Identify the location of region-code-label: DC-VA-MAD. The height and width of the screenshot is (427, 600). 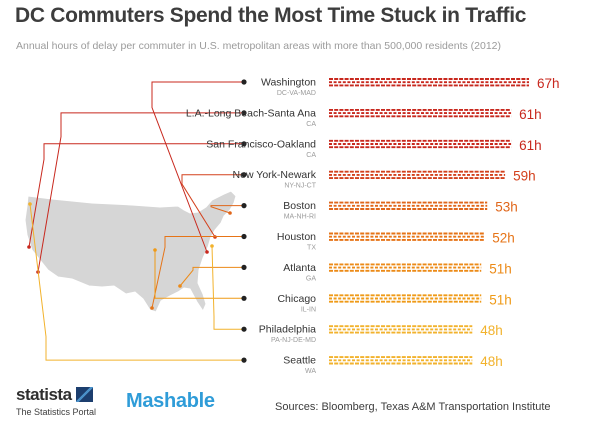
(296, 93).